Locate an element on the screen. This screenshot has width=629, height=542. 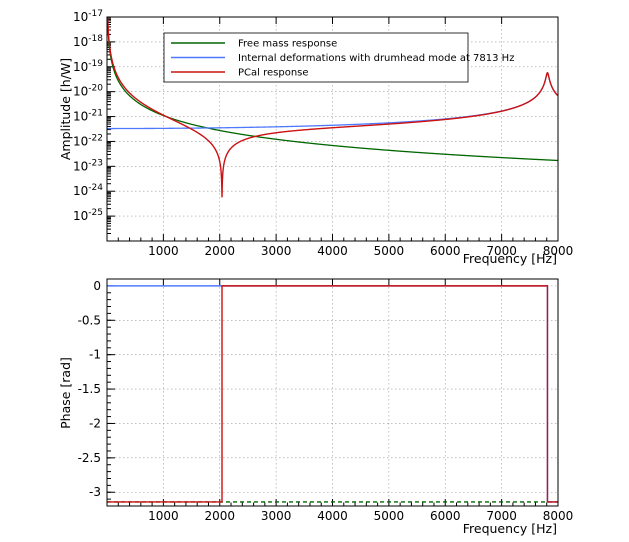
phase-x-tick-label: 3000 is located at coordinates (276, 516).